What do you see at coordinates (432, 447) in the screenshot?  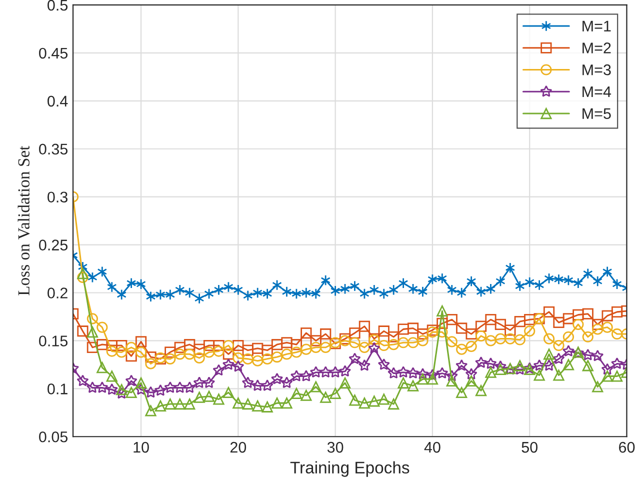 I see `x-tick-label: 40` at bounding box center [432, 447].